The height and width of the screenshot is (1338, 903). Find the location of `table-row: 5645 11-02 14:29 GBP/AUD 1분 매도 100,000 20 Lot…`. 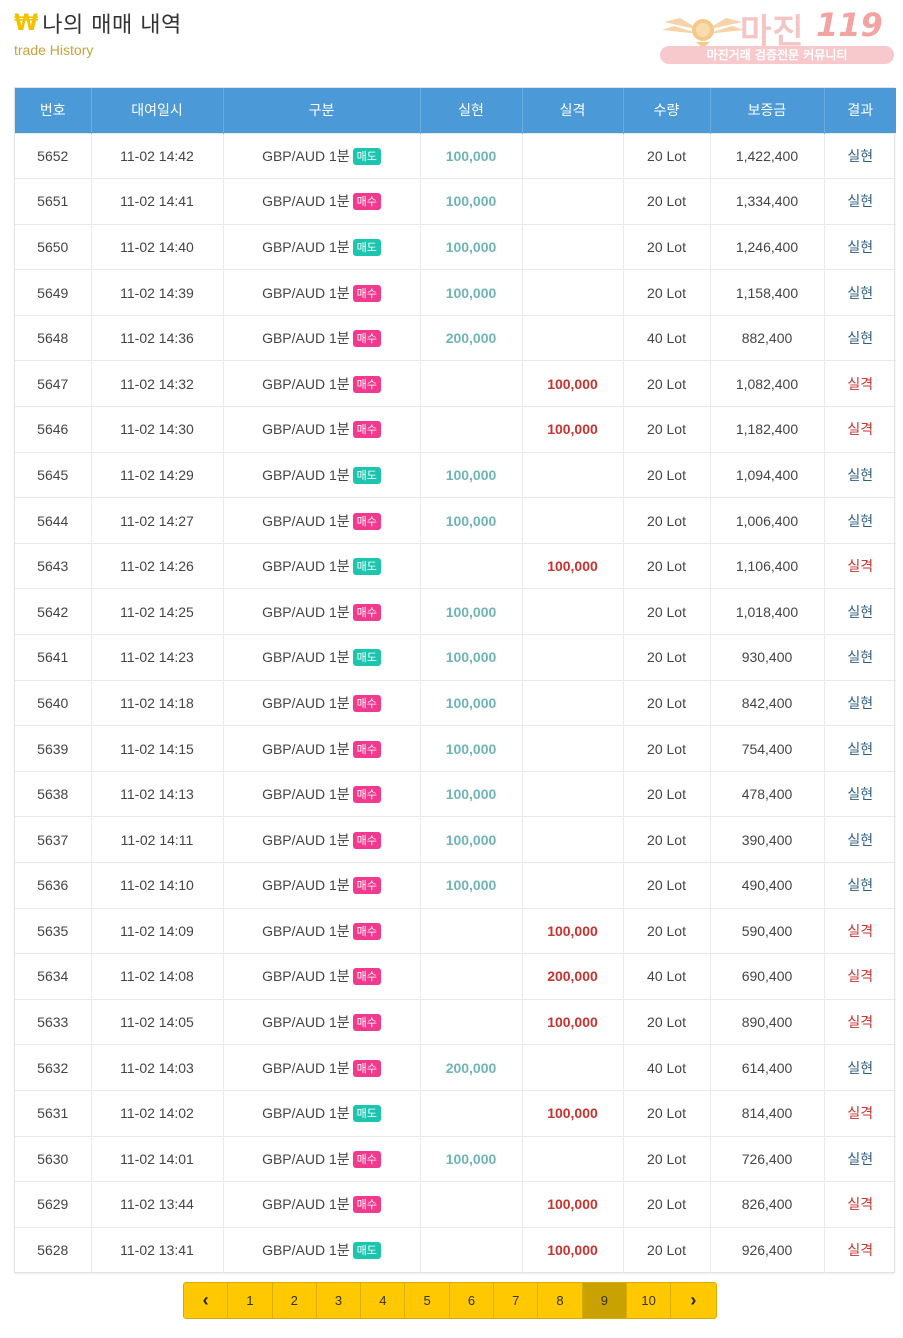

table-row: 5645 11-02 14:29 GBP/AUD 1분 매도 100,000 20 Lot… is located at coordinates (455, 475).